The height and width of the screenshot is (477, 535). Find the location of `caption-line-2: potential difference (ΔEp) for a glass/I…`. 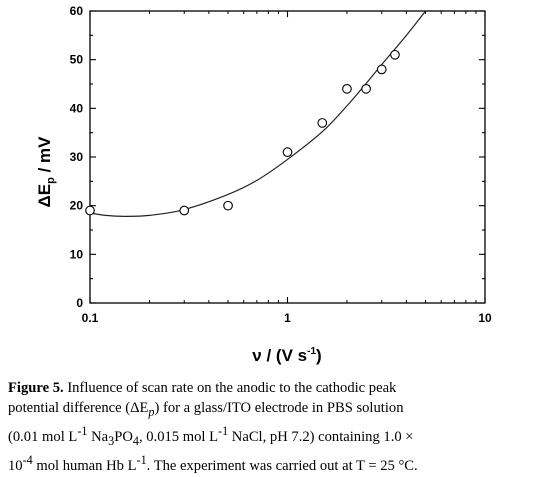

caption-line-2: potential difference (ΔEp) for a glass/I… is located at coordinates (206, 409).